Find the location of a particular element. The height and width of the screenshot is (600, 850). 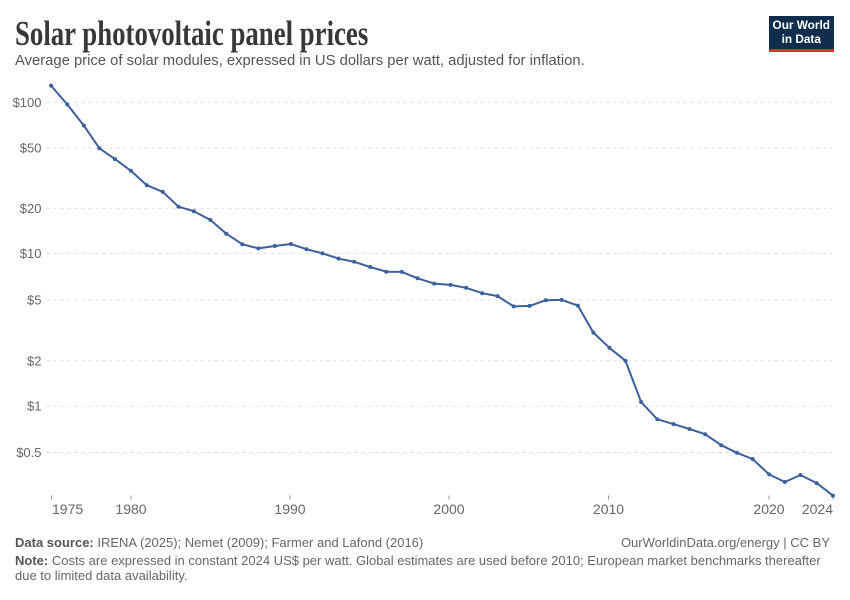

svg-text: 2000 is located at coordinates (448, 509).